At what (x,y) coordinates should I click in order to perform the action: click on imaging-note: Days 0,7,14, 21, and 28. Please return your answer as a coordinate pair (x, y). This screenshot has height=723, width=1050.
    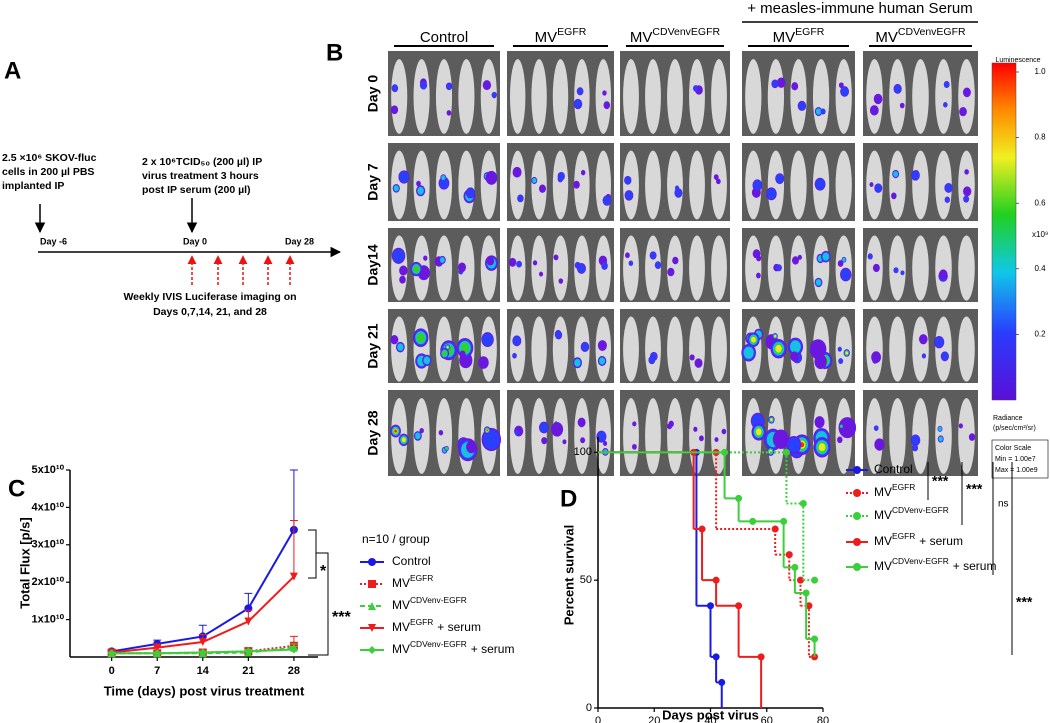
    Looking at the image, I should click on (210, 312).